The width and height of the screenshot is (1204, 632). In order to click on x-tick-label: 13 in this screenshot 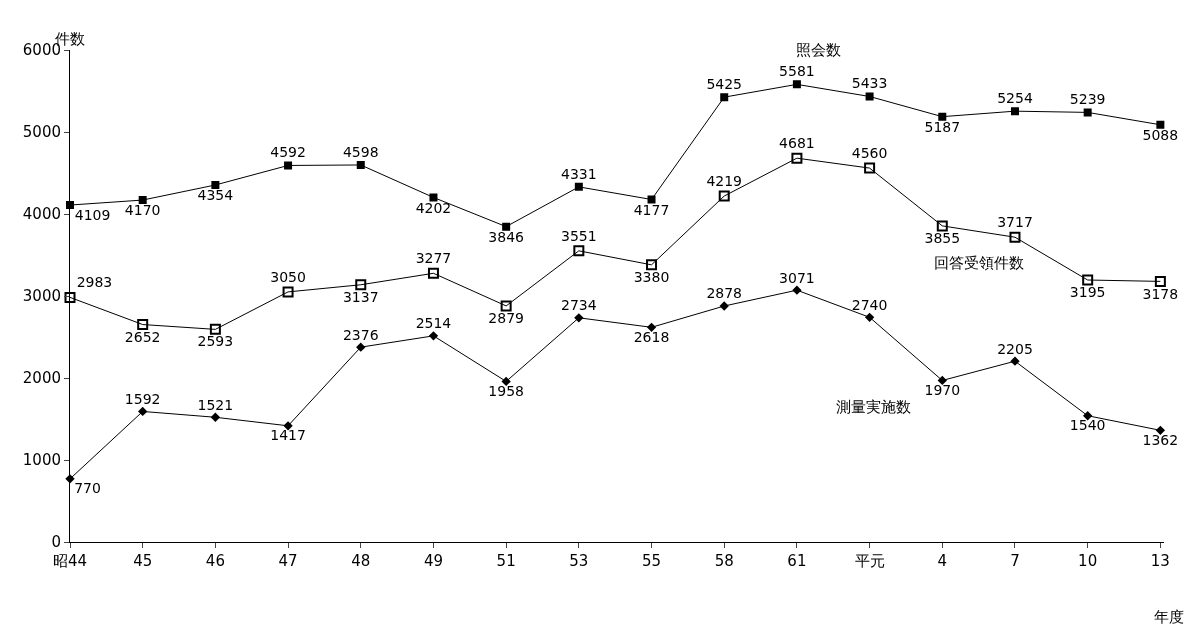, I will do `click(1160, 561)`.